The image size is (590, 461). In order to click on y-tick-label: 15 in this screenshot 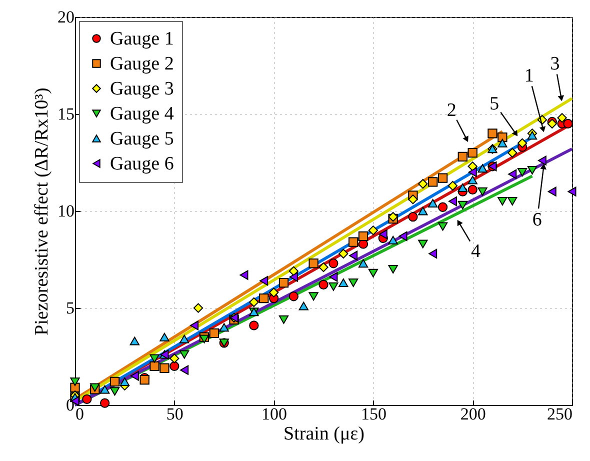, I will do `click(66, 114)`.